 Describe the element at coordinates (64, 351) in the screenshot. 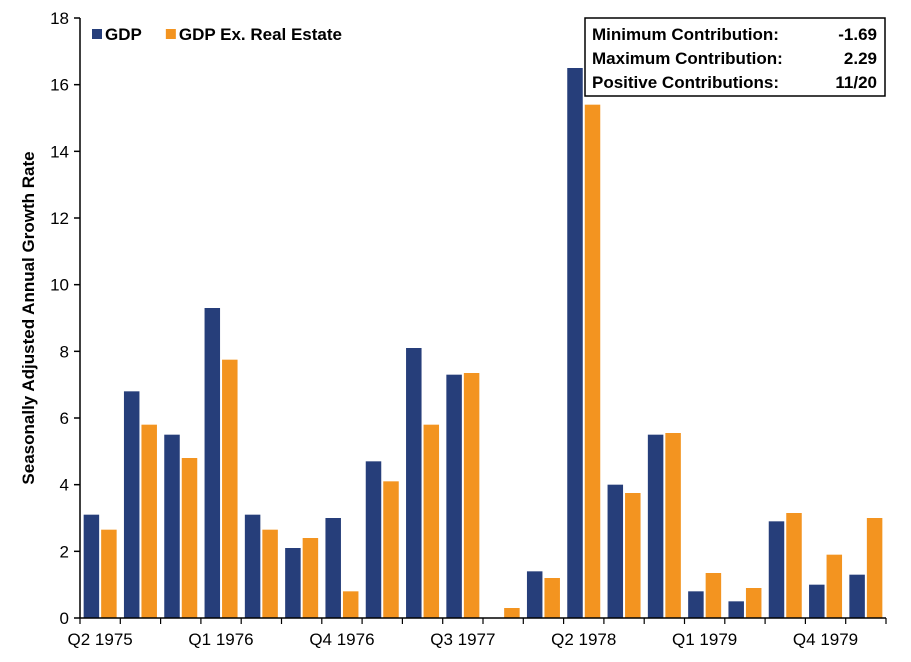

I see `y-tick-label: 8` at that location.